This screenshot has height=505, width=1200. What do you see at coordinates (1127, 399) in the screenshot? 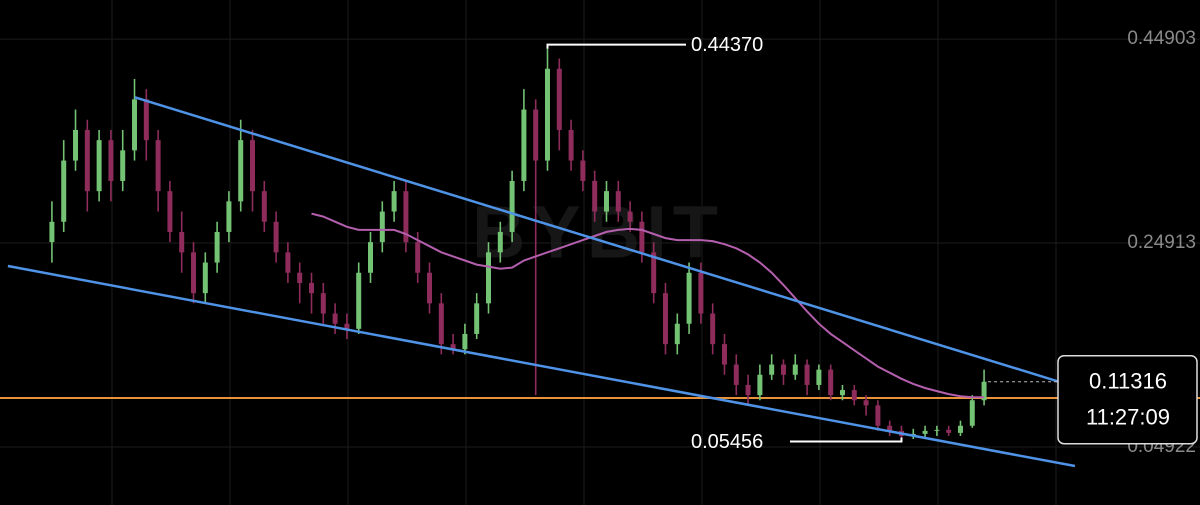
I see `price-box` at bounding box center [1127, 399].